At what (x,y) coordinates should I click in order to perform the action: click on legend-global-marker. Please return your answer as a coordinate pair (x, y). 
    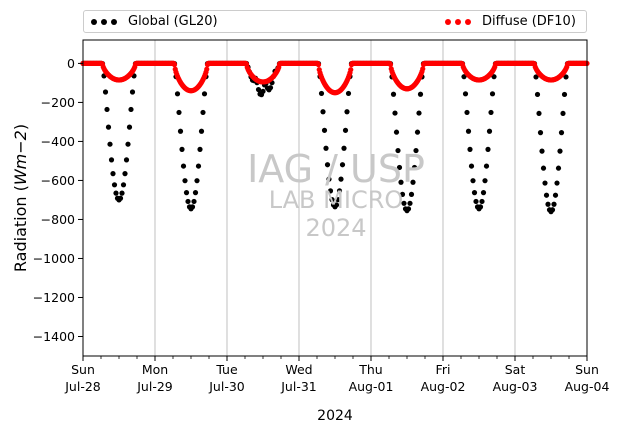
    Looking at the image, I should click on (105, 22).